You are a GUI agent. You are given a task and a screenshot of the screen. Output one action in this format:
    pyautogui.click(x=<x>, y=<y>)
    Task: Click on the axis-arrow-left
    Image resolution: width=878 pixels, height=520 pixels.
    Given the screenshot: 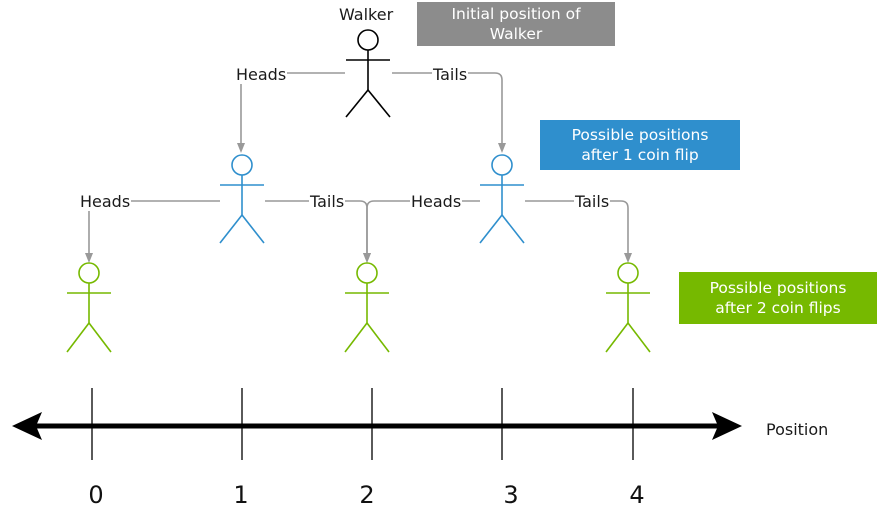 What is the action you would take?
    pyautogui.click(x=27, y=426)
    